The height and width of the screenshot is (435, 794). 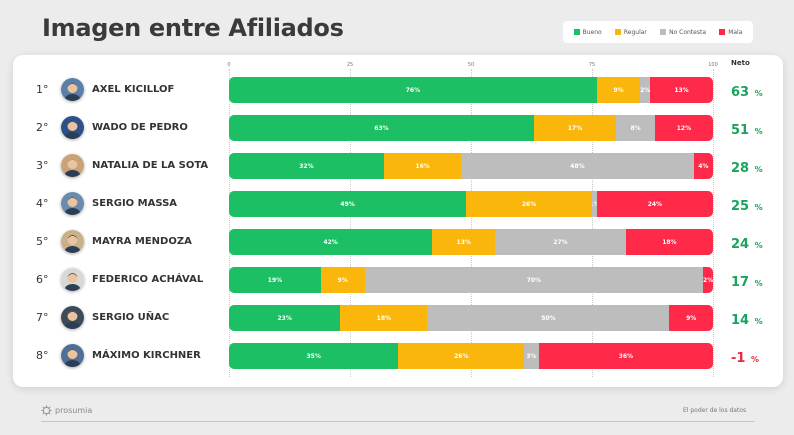 I want to click on rank-label: 2°, so click(x=42, y=127).